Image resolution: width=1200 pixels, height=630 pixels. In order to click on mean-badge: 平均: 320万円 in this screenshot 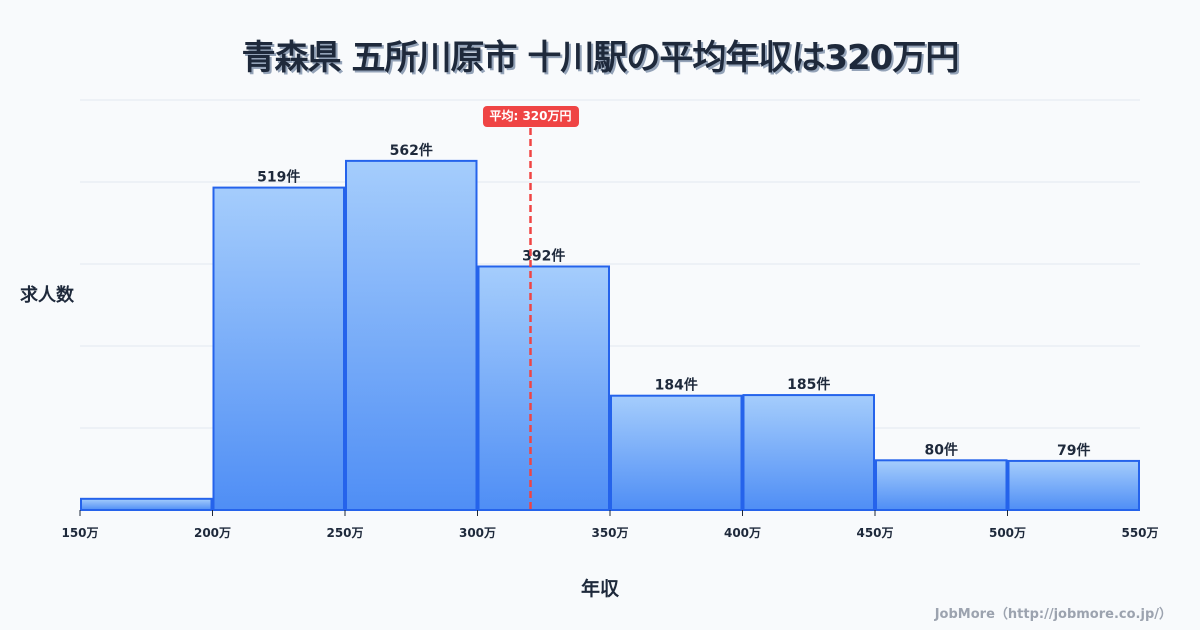, I will do `click(530, 116)`.